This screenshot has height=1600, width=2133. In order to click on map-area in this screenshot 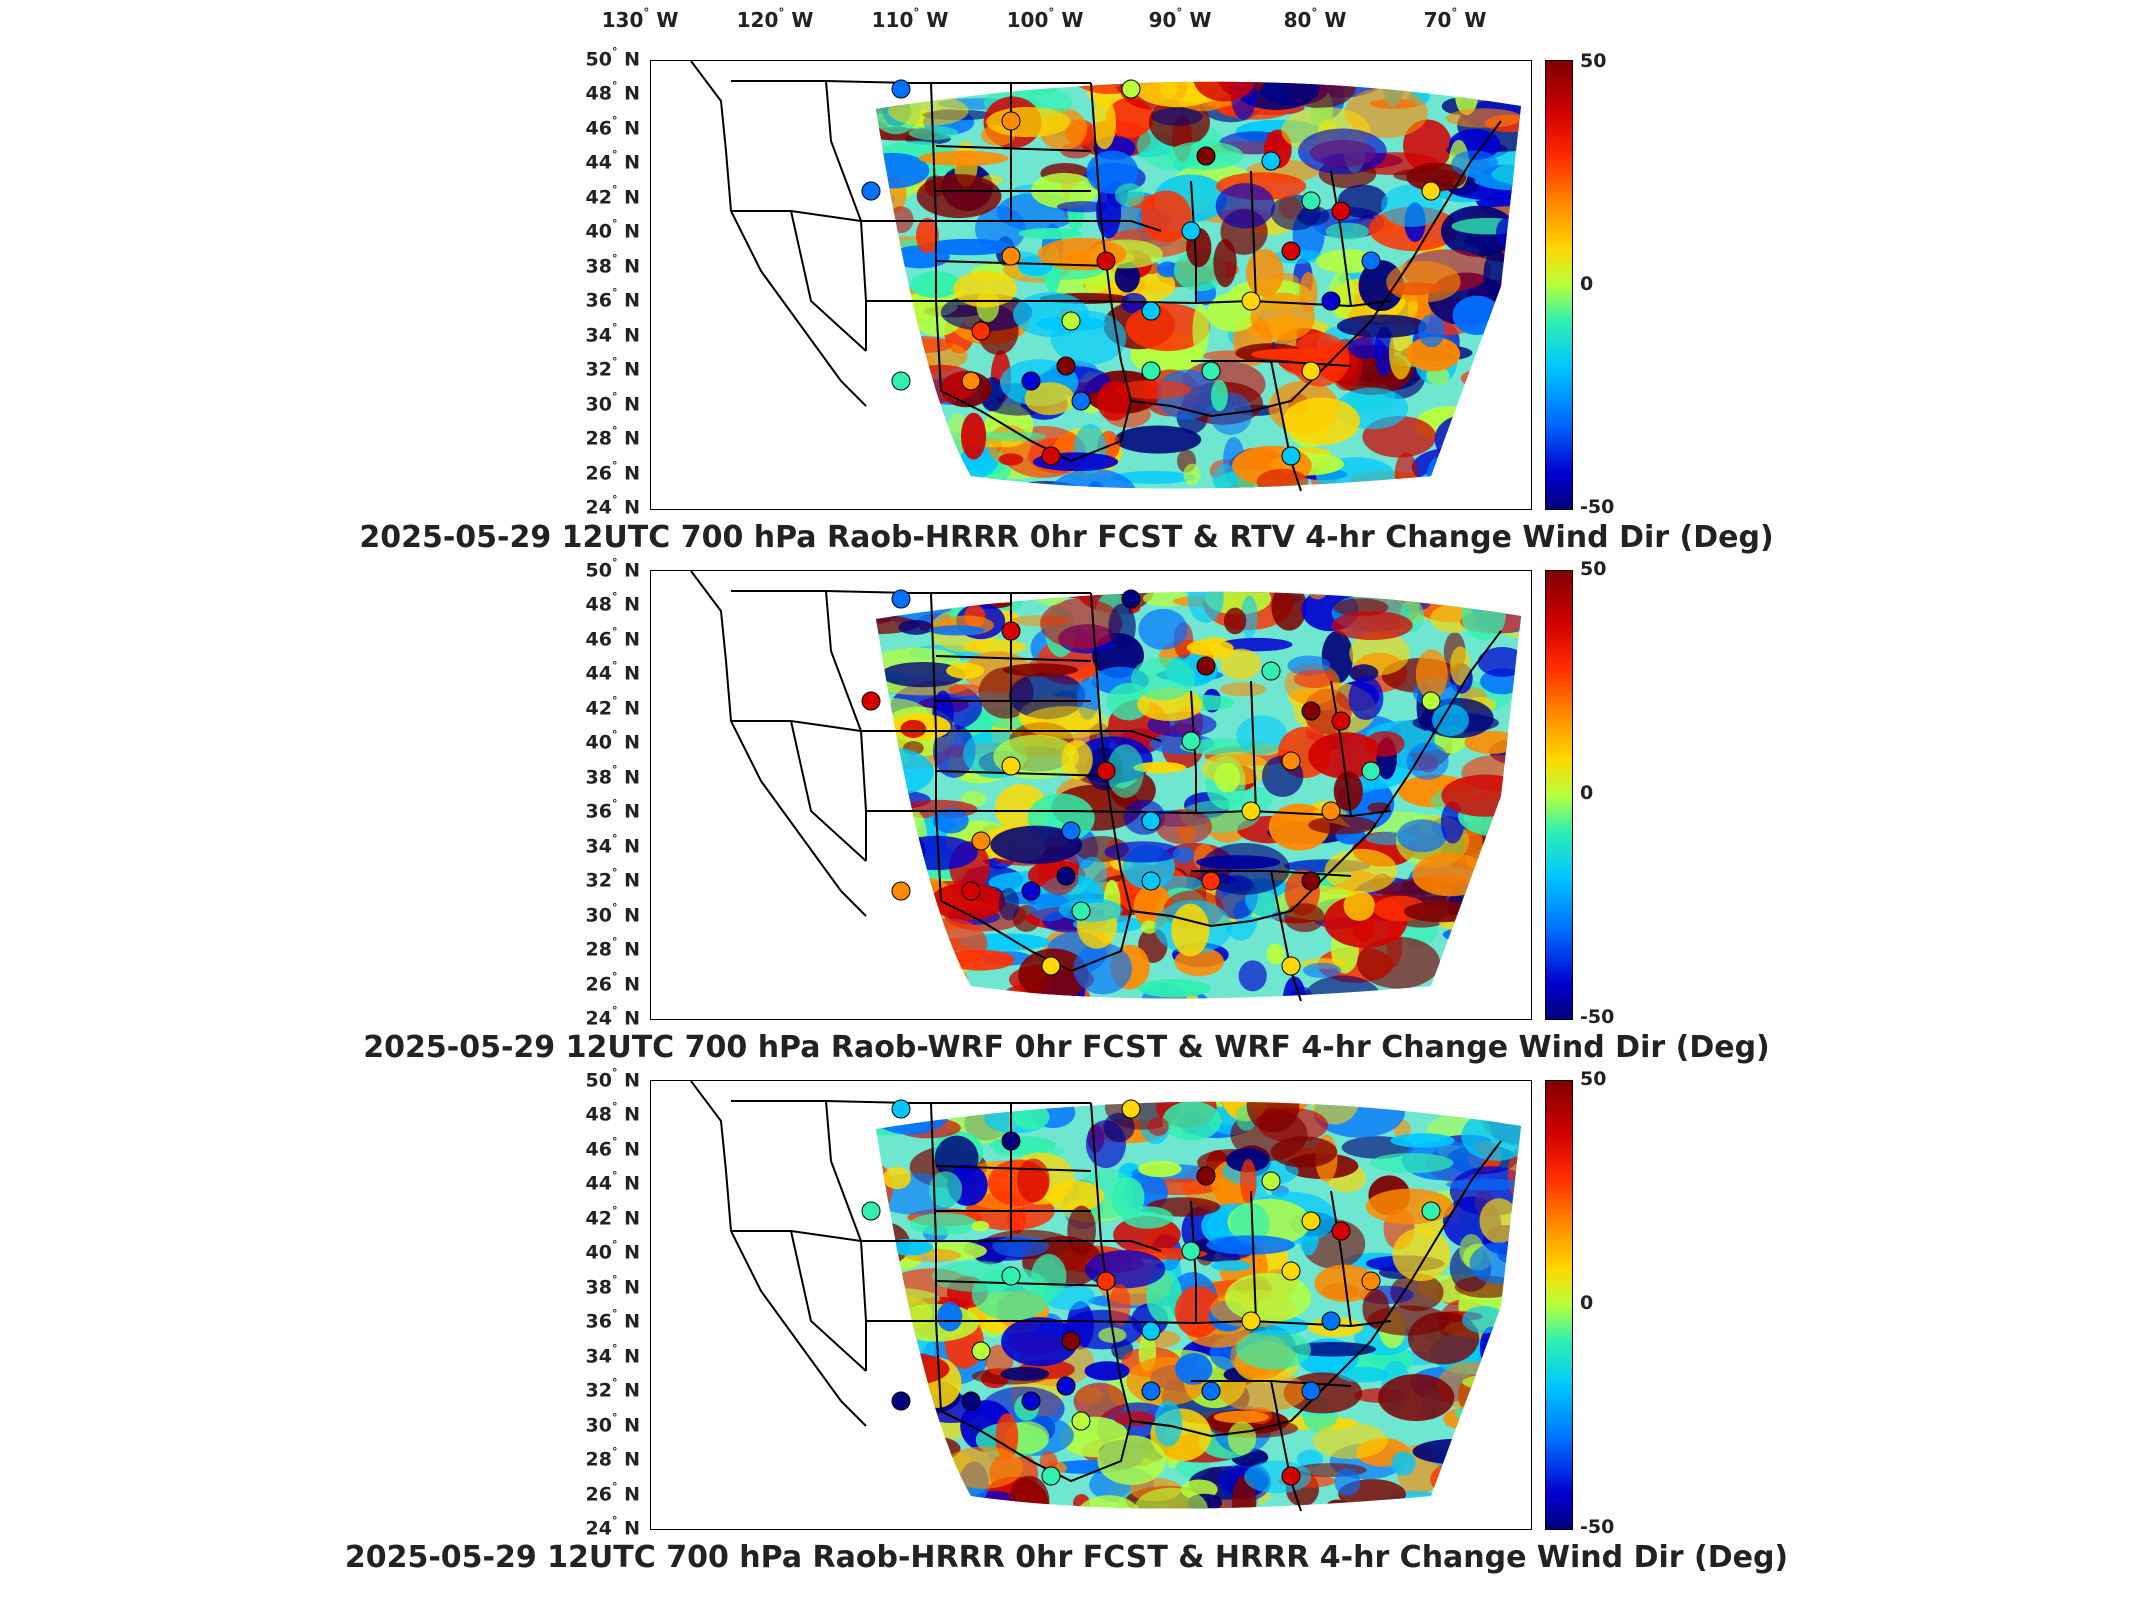, I will do `click(1091, 285)`.